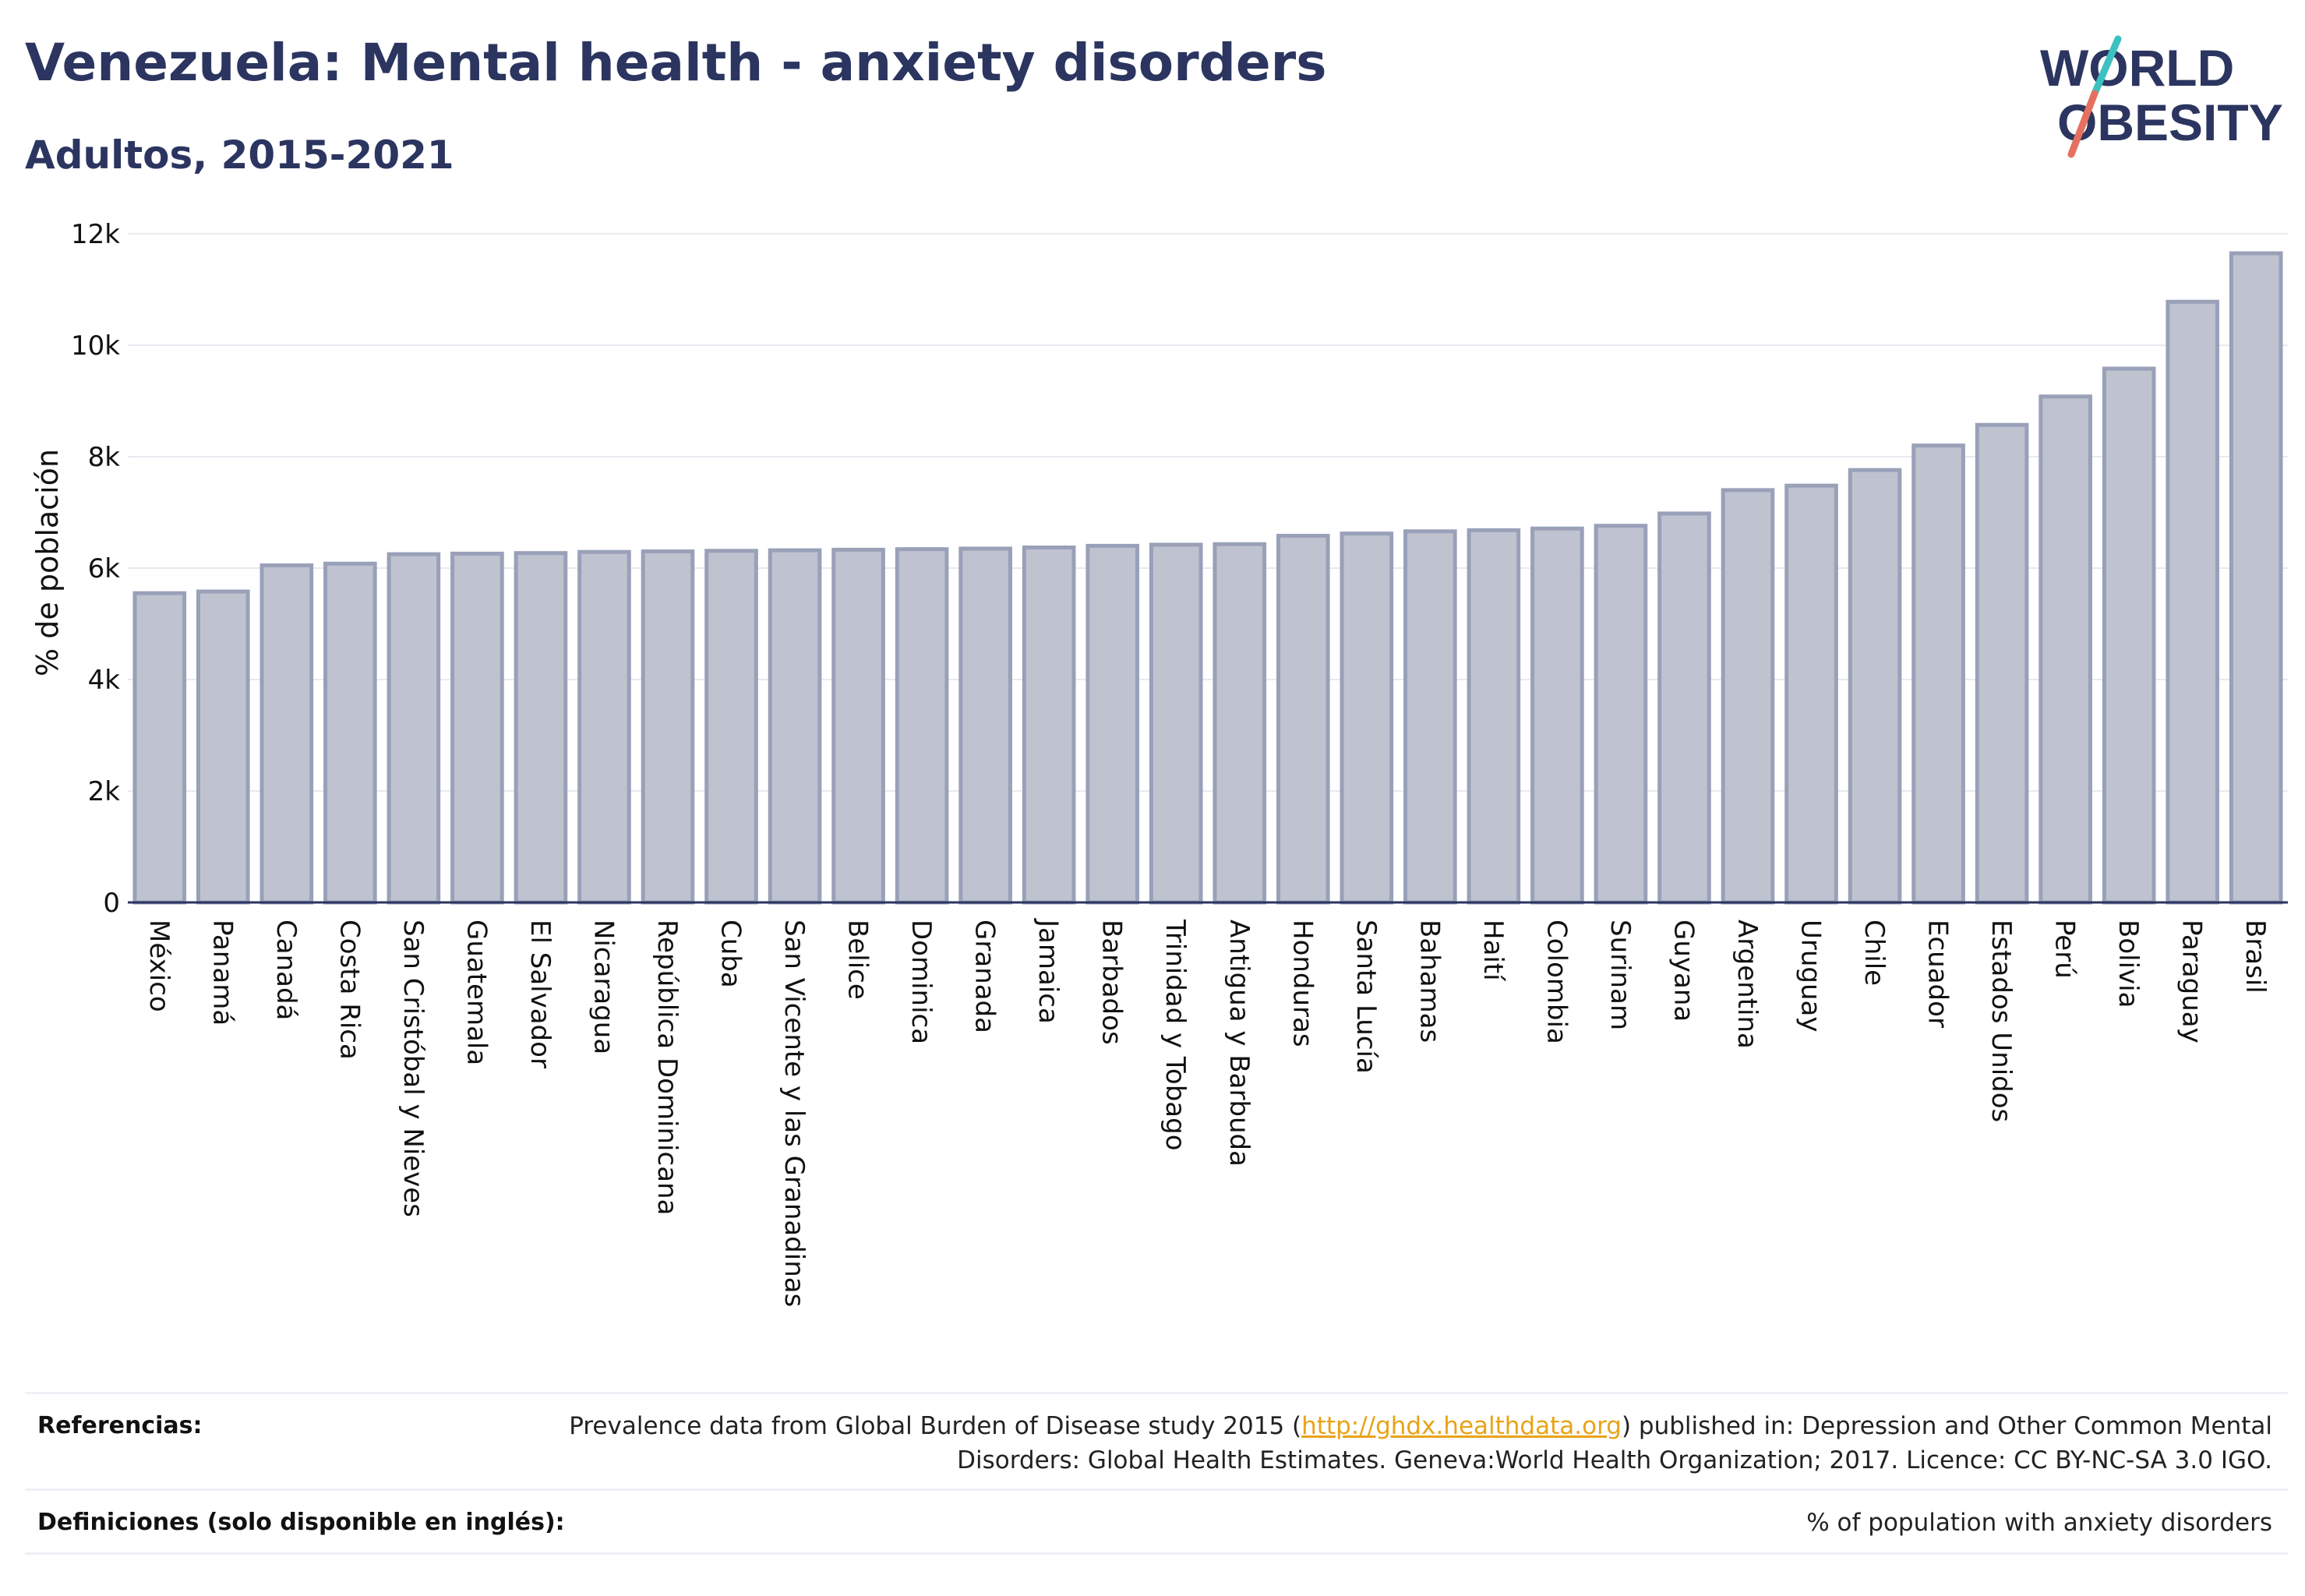  What do you see at coordinates (1683, 971) in the screenshot?
I see `x-tick-label: Guyana` at bounding box center [1683, 971].